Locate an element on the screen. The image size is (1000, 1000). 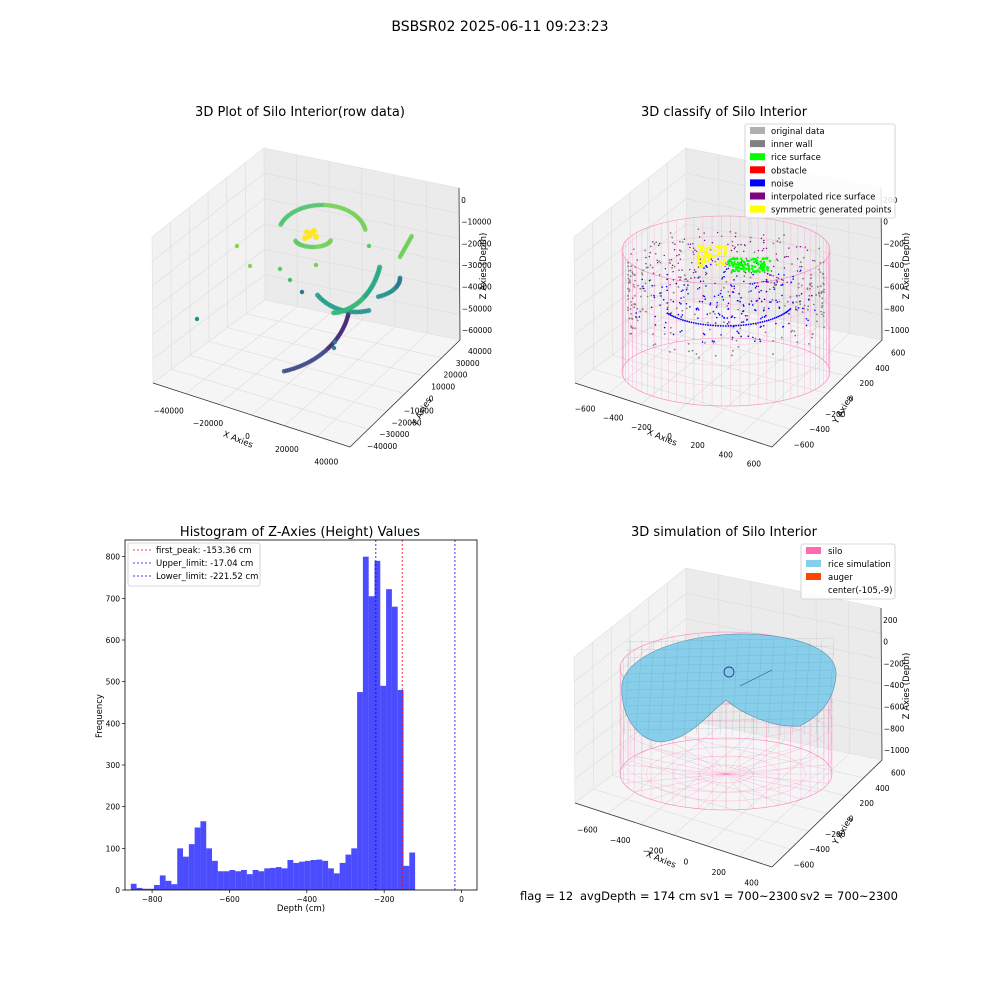
y-axis-line is located at coordinates (827, 813).